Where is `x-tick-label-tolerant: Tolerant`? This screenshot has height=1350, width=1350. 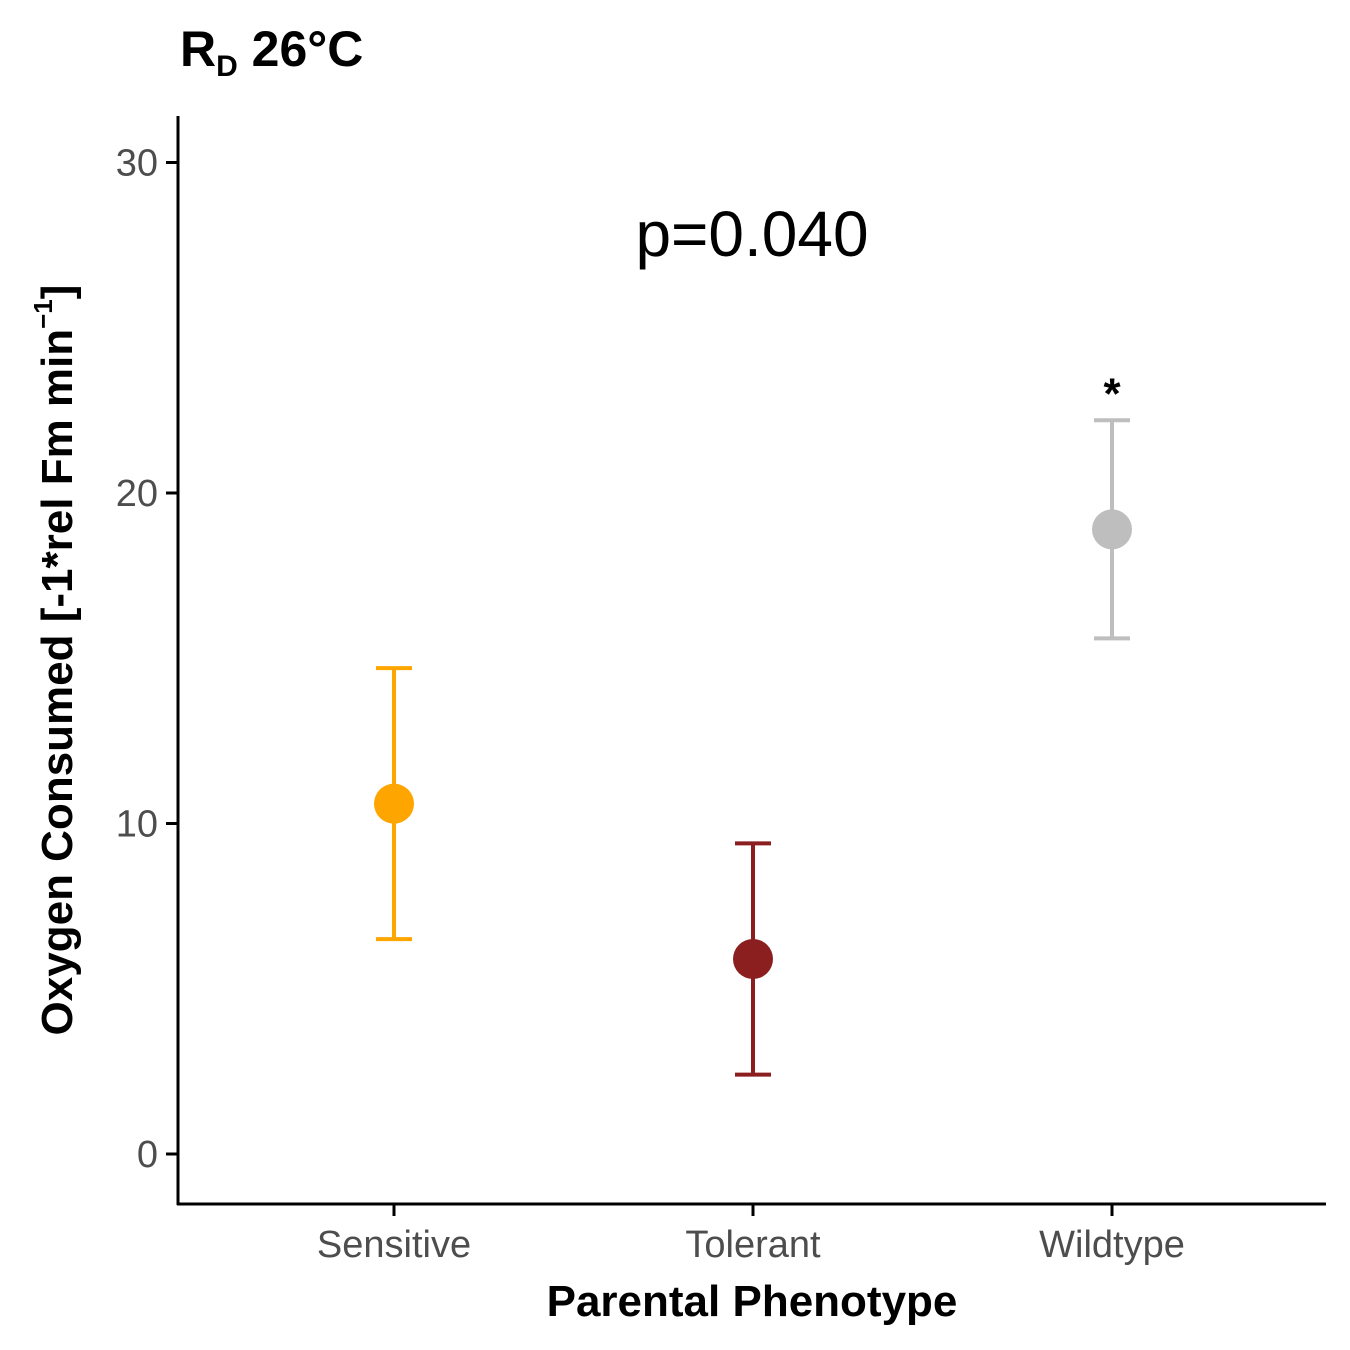 x-tick-label-tolerant: Tolerant is located at coordinates (753, 1245).